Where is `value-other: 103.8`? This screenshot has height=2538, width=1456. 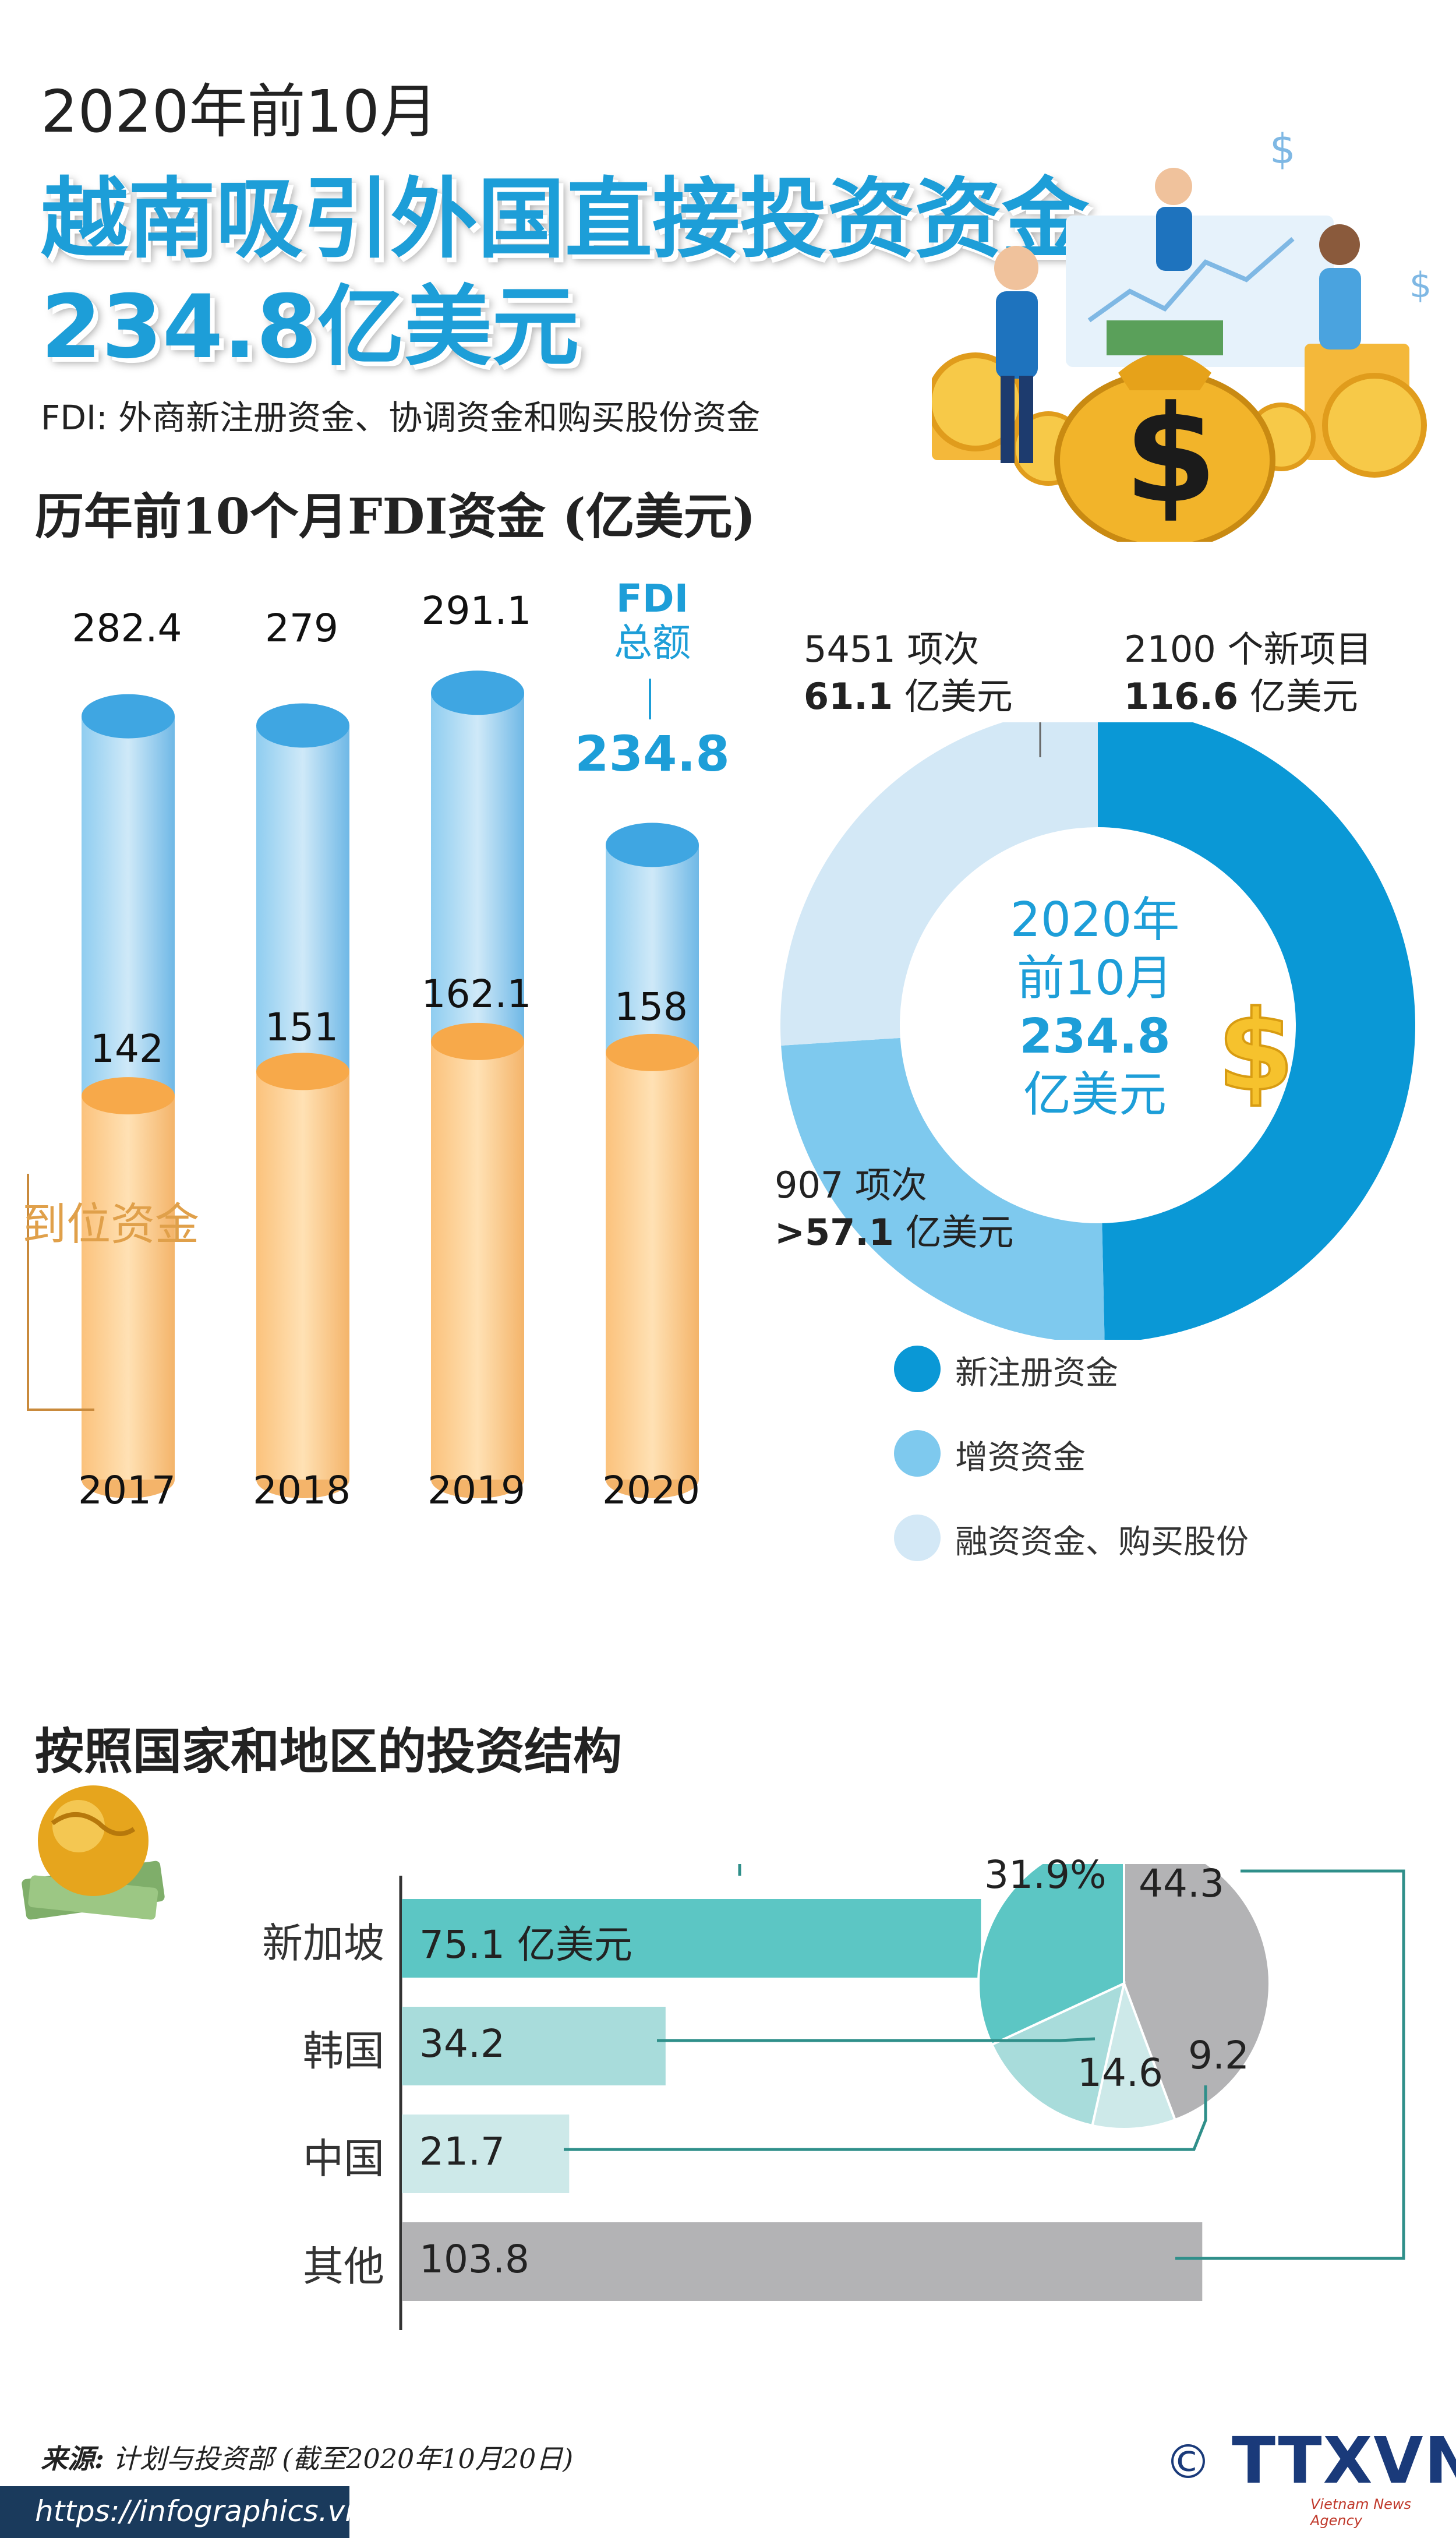 value-other: 103.8 is located at coordinates (474, 2259).